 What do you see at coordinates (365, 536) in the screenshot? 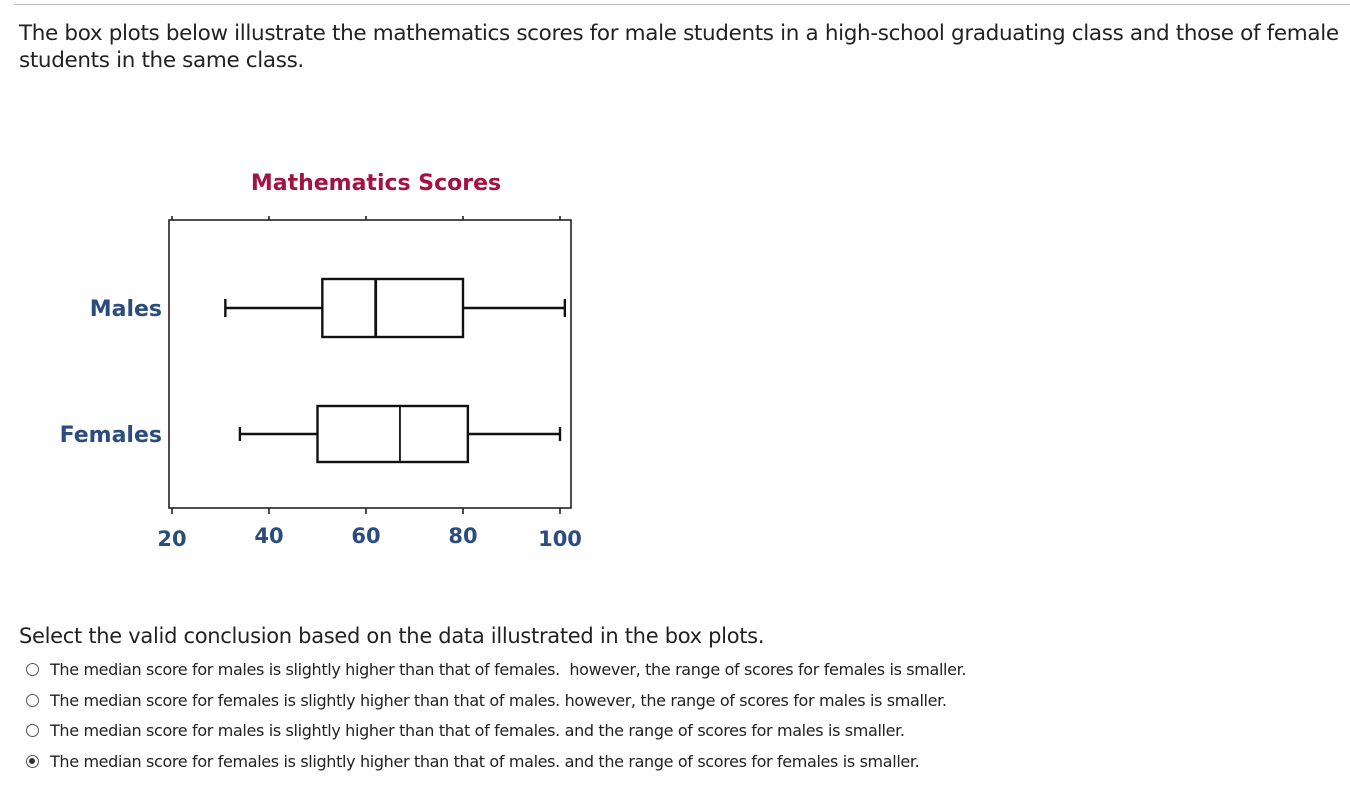
I see `x-tick-label: 60` at bounding box center [365, 536].